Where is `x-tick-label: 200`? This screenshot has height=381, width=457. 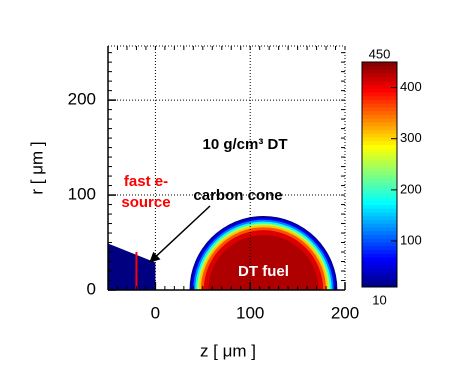 x-tick-label: 200 is located at coordinates (345, 312).